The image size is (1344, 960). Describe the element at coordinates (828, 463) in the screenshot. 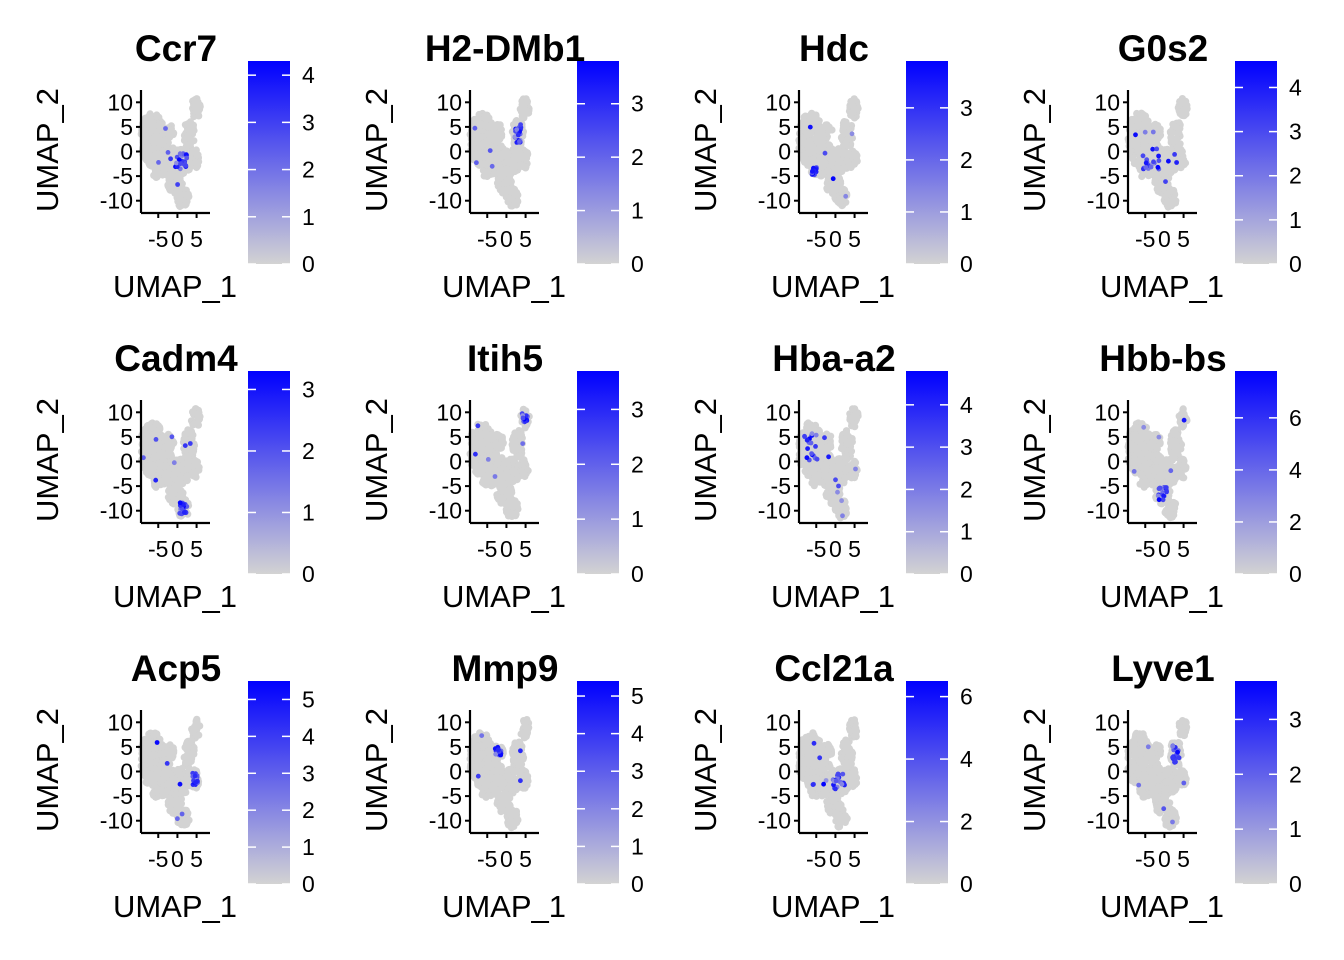

I see `umap-points` at that location.